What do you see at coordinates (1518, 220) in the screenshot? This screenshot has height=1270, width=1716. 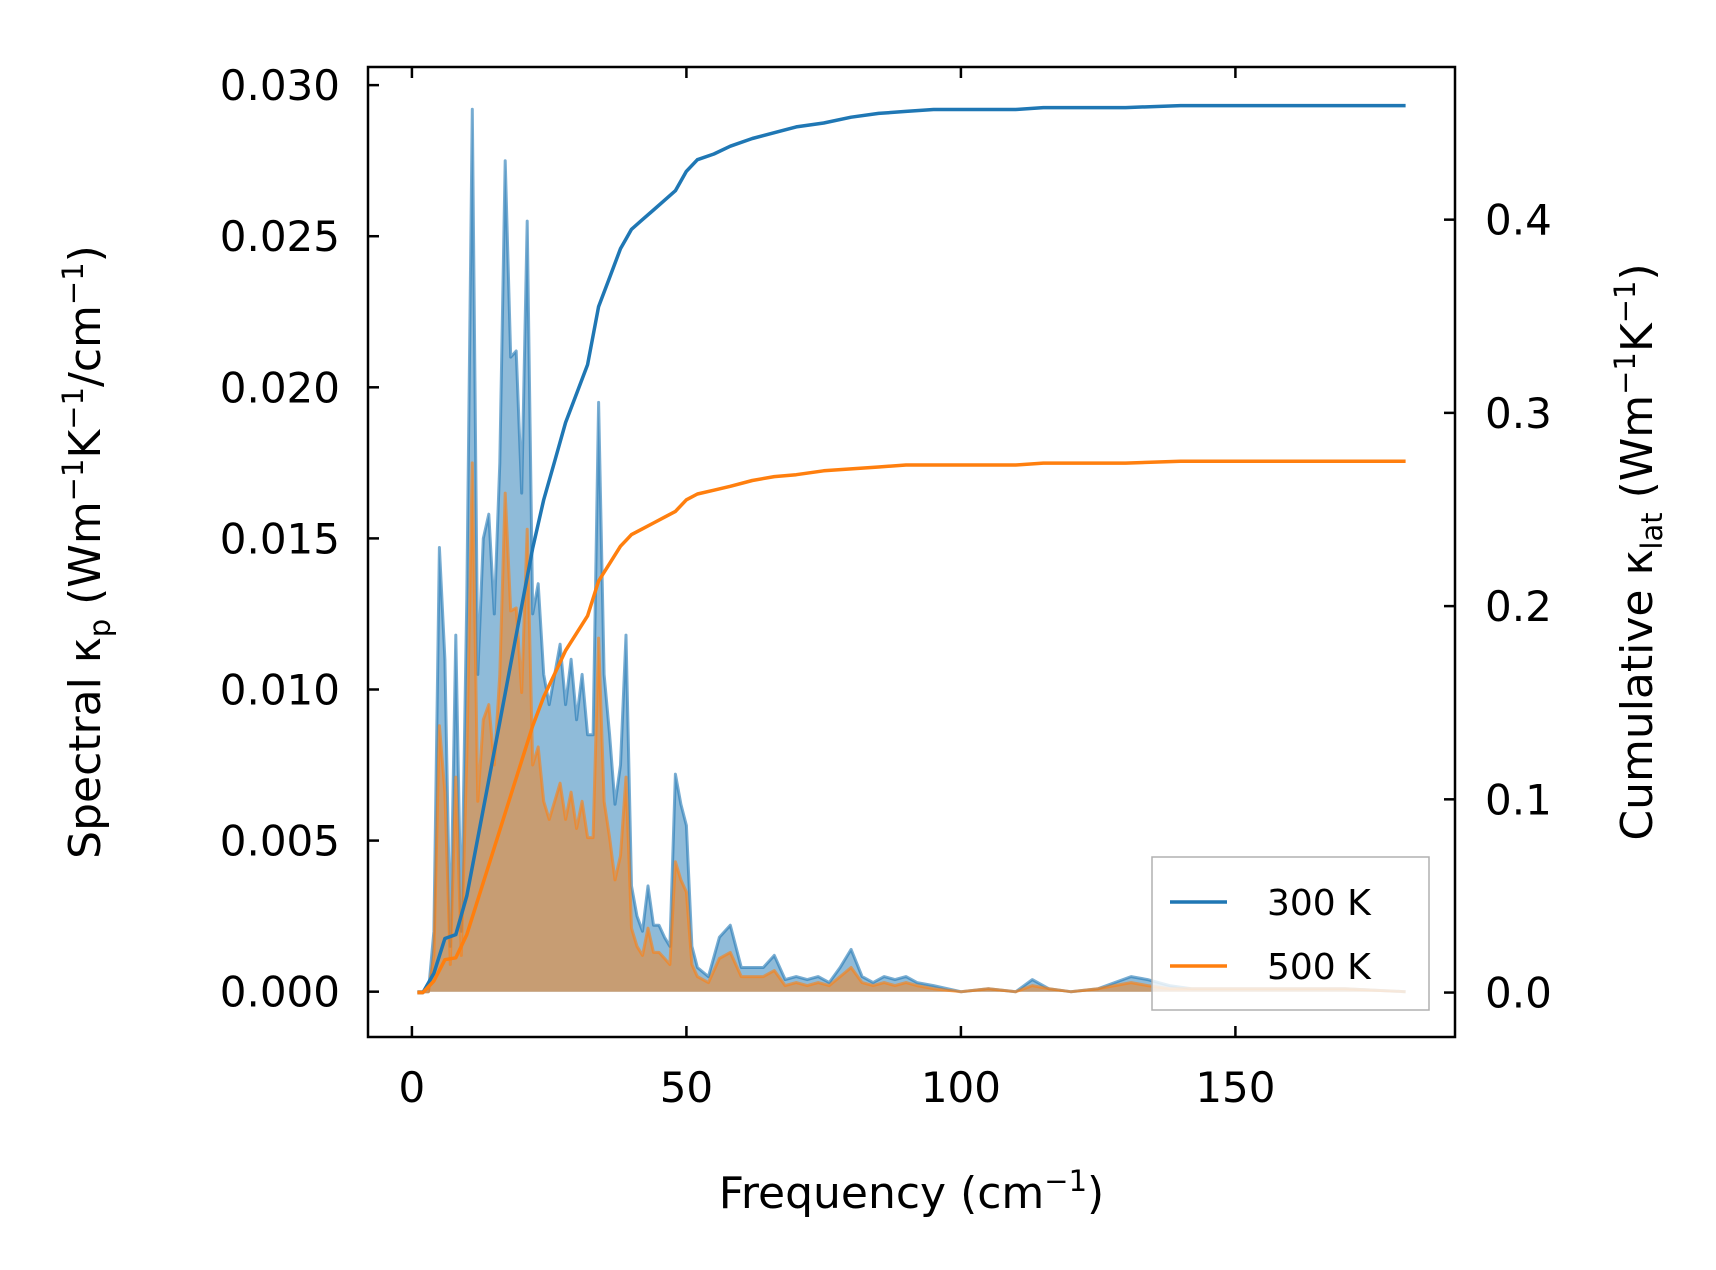 I see `y-right-tick-label: 0.4` at bounding box center [1518, 220].